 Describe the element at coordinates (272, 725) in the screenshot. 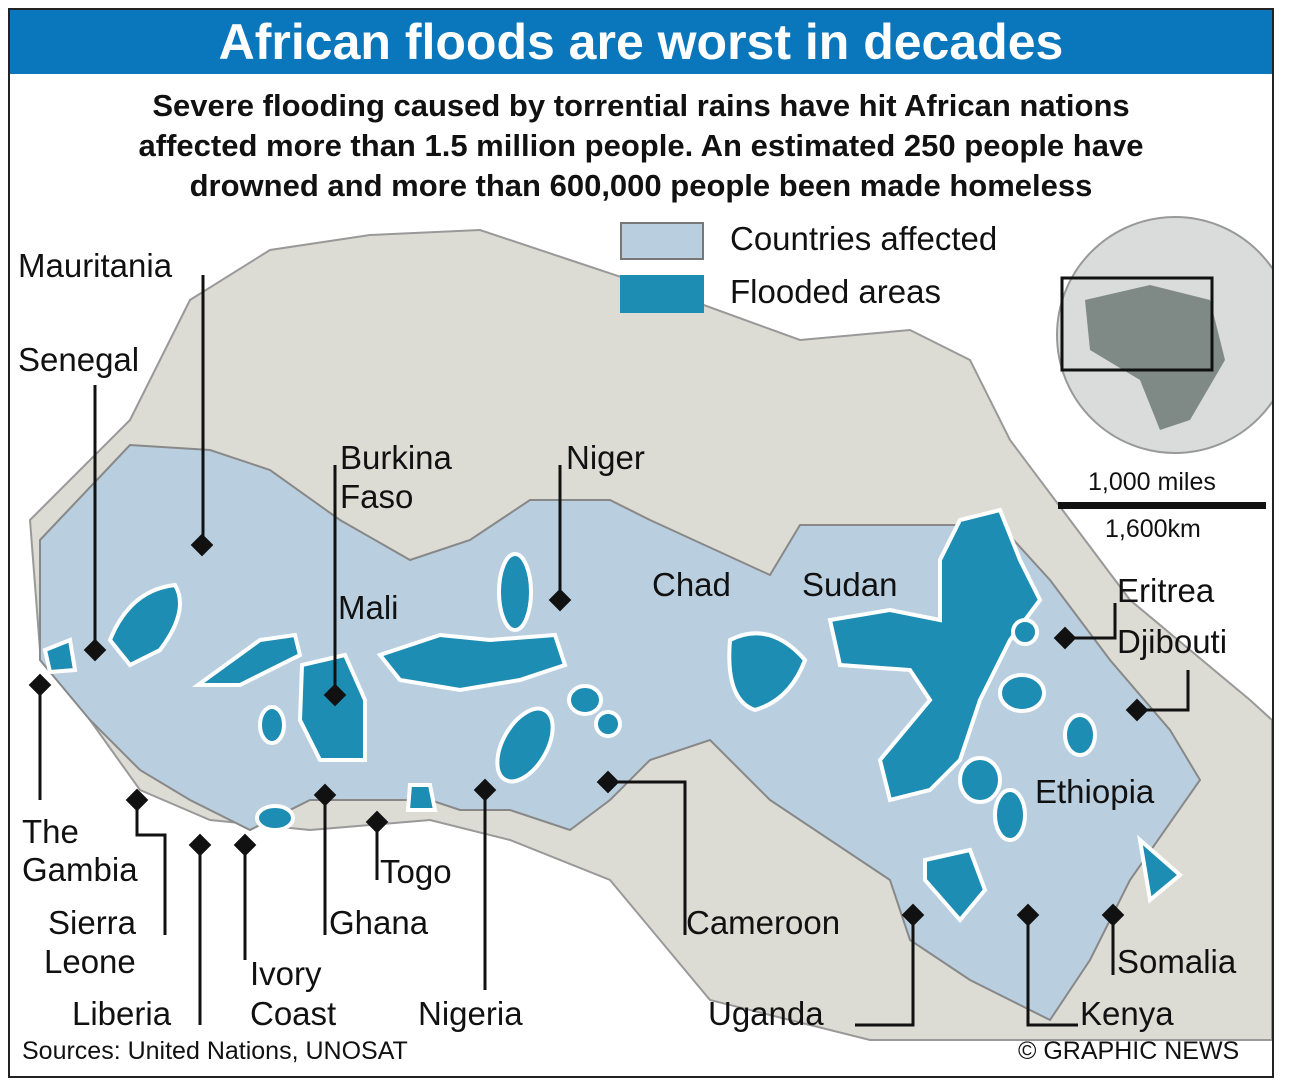

I see `flood-guinea` at that location.